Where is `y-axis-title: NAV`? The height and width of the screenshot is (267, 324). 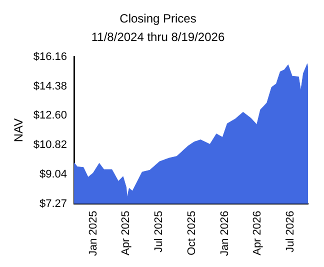 y-axis-title: NAV is located at coordinates (19, 130).